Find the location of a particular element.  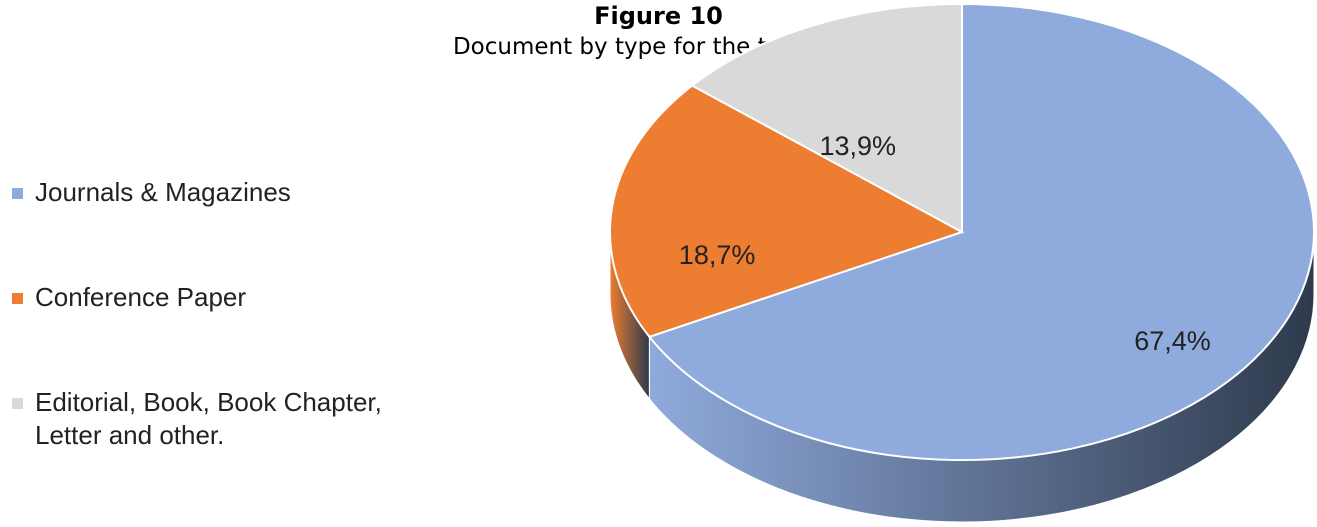

data-label: 67,4% is located at coordinates (1172, 341).